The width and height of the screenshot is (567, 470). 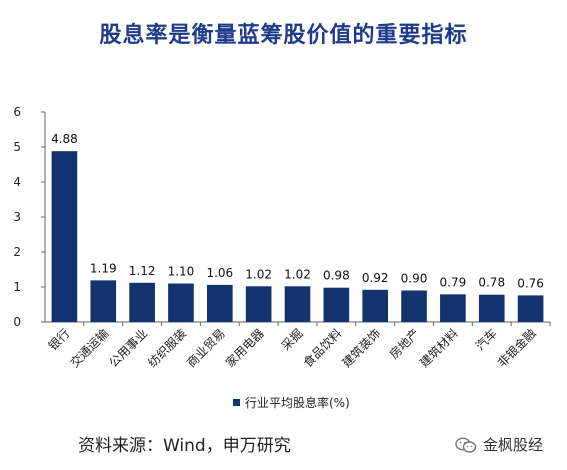 I want to click on x-tick-label: 交通运输, so click(x=89, y=348).